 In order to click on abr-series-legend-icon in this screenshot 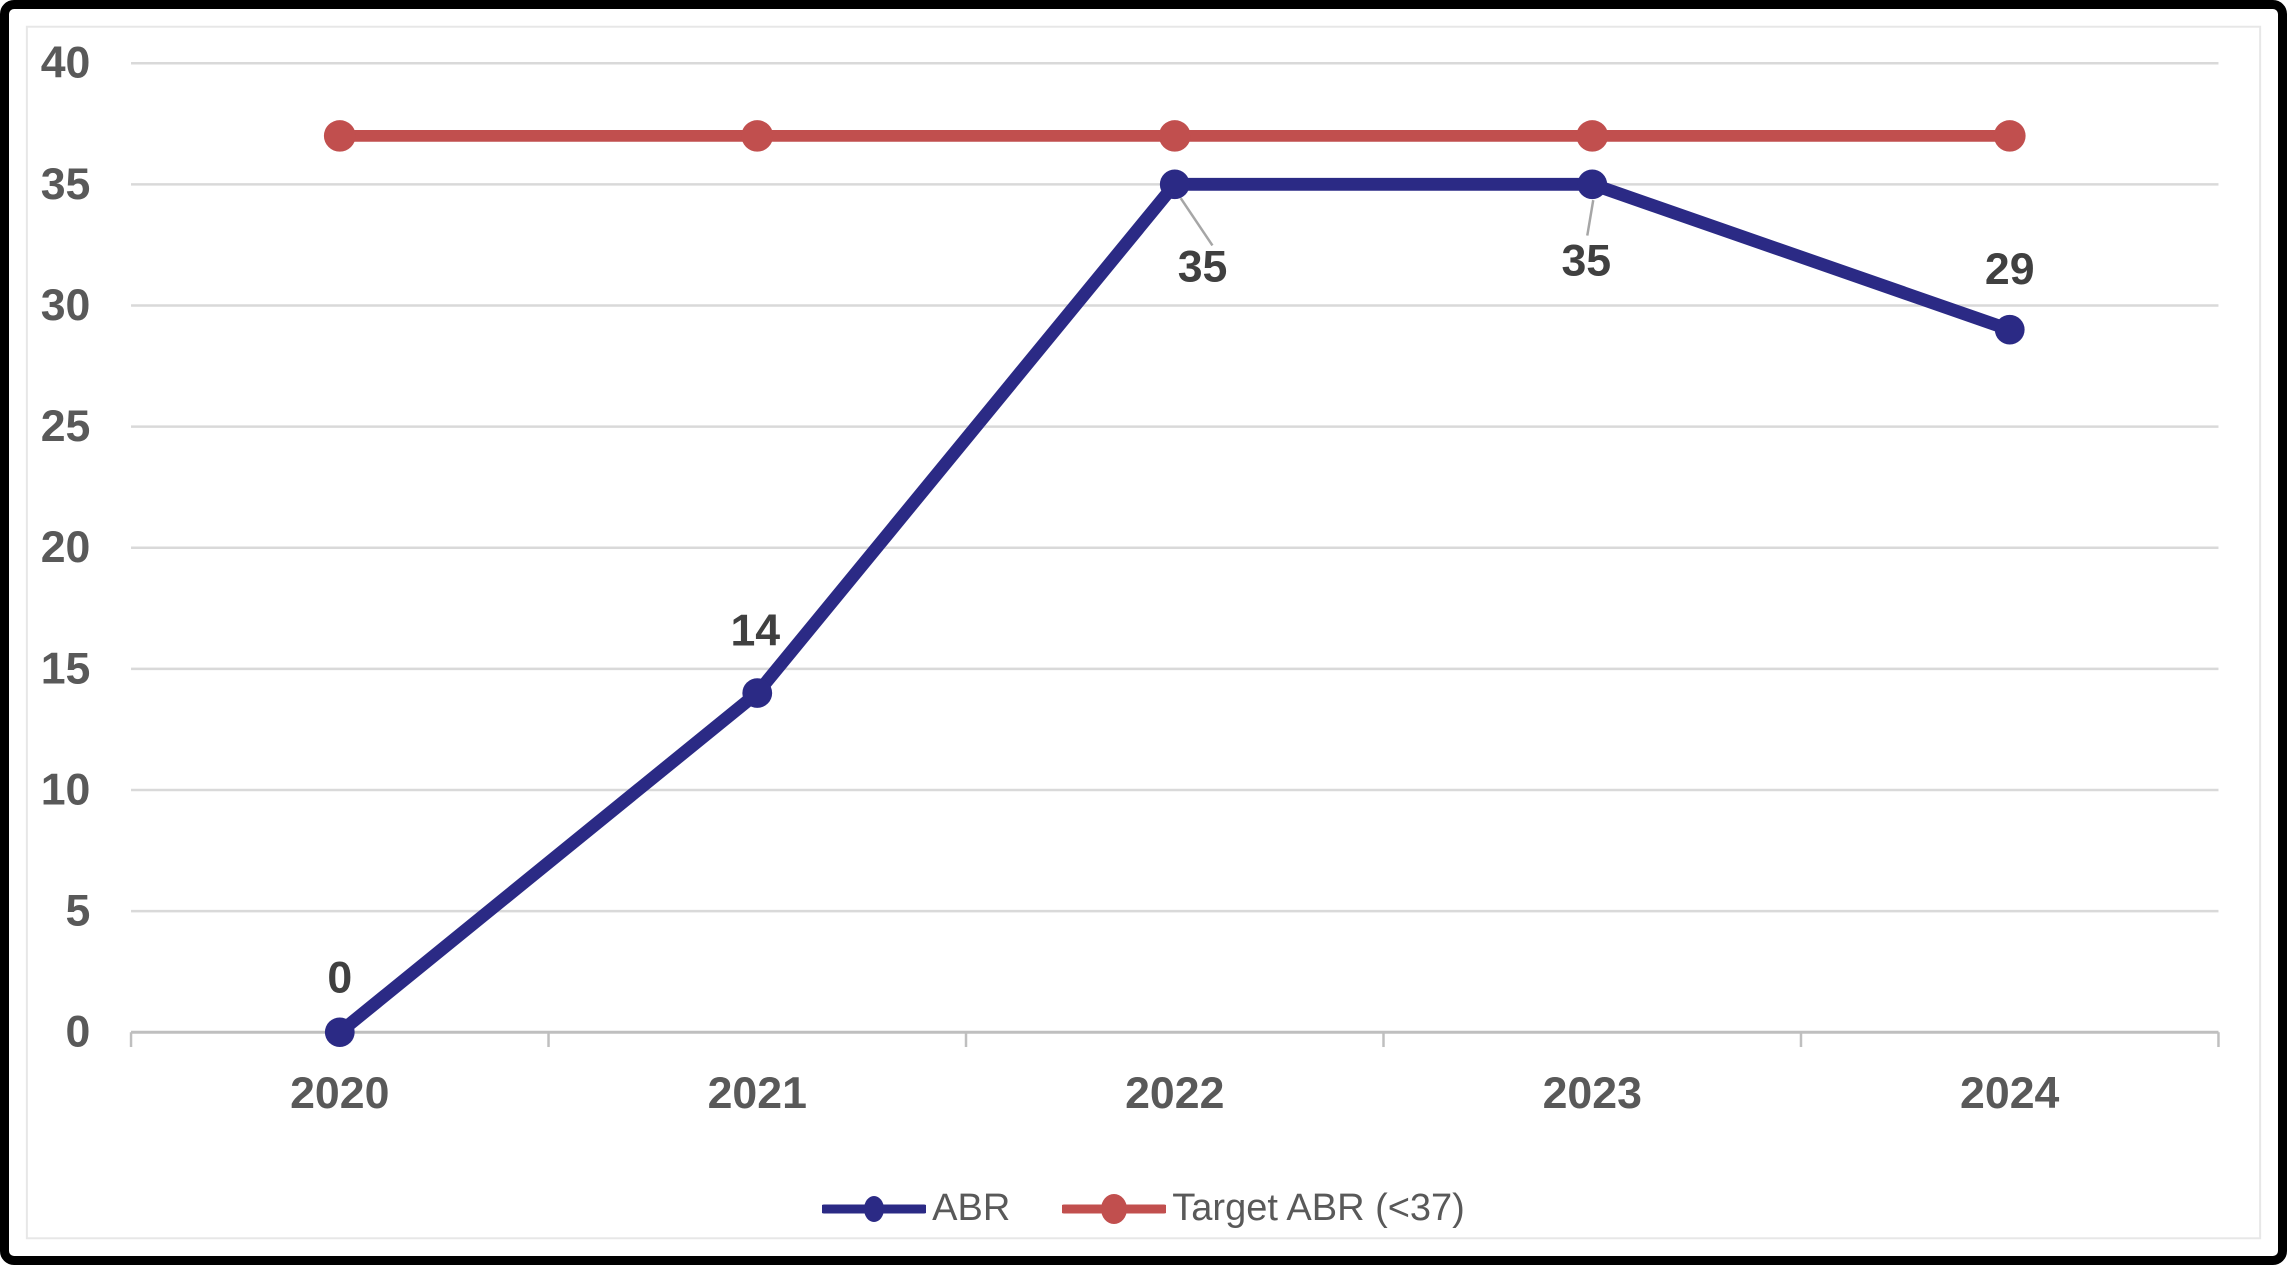, I will do `click(874, 1208)`.